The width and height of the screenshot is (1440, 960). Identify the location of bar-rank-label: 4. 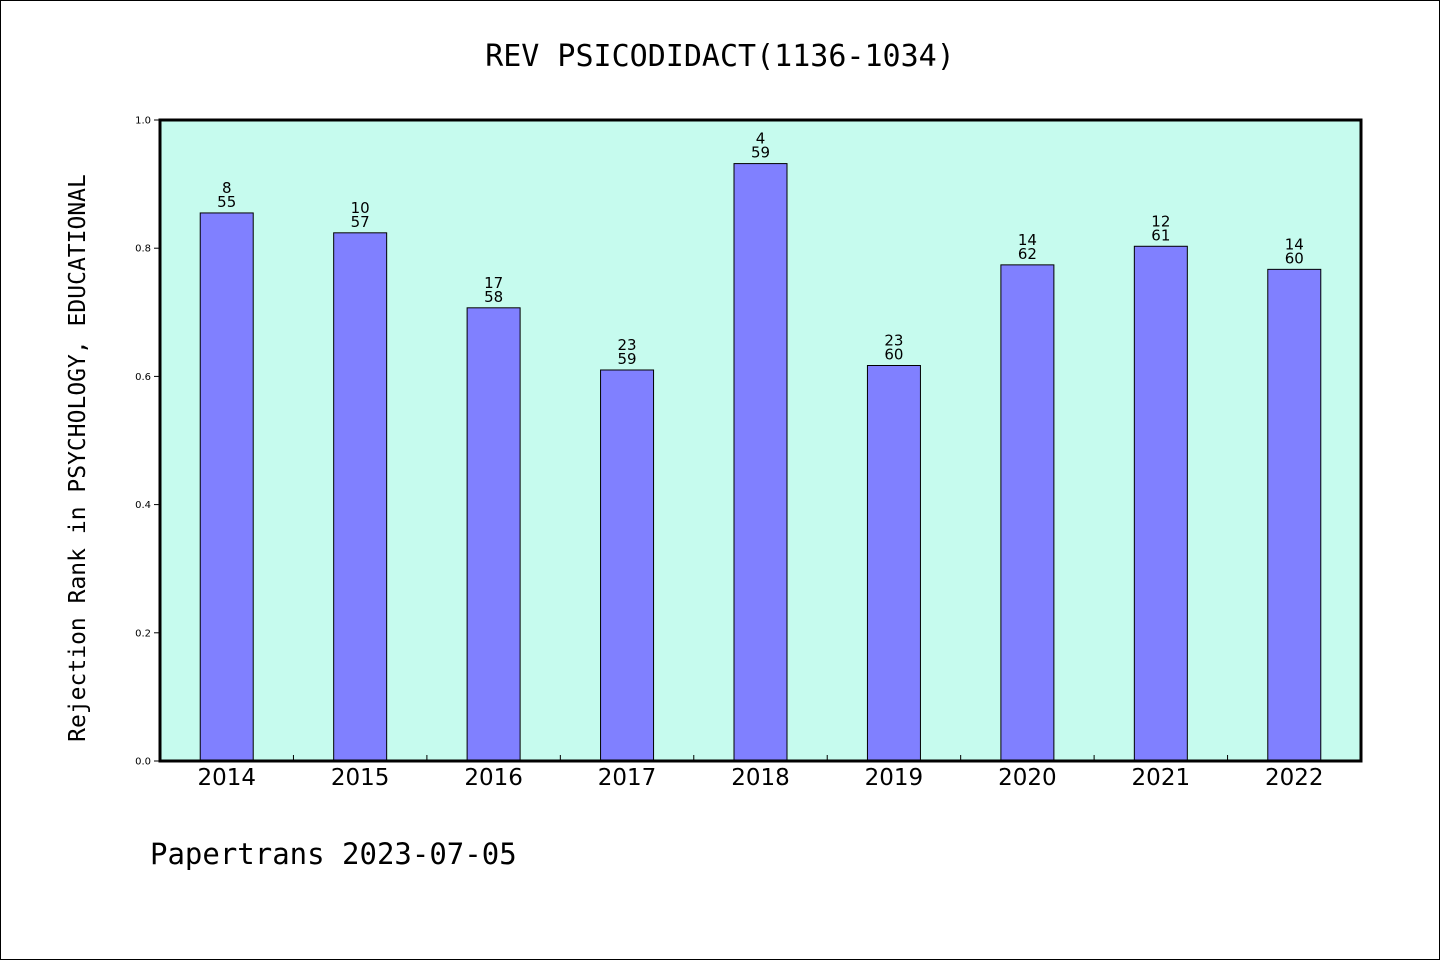
(761, 139).